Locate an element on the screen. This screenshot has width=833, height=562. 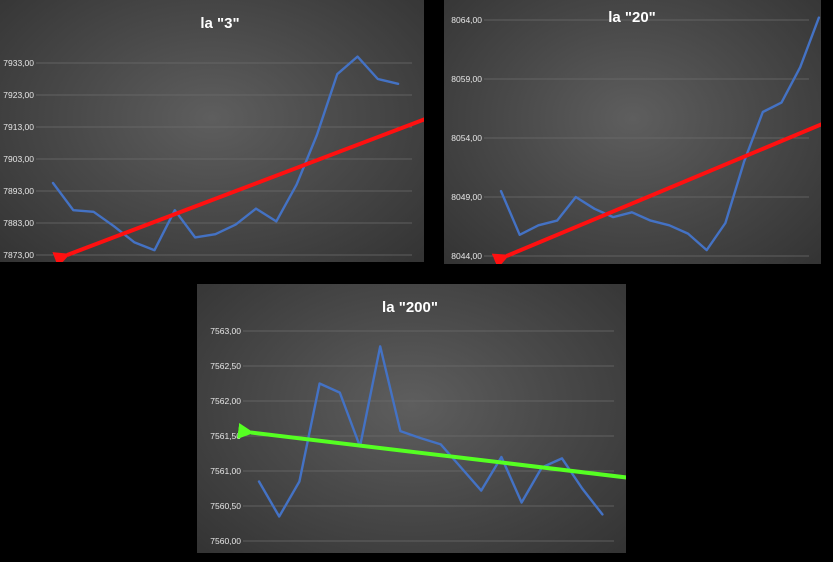
y-tick-label: 7560,00 is located at coordinates (225, 541).